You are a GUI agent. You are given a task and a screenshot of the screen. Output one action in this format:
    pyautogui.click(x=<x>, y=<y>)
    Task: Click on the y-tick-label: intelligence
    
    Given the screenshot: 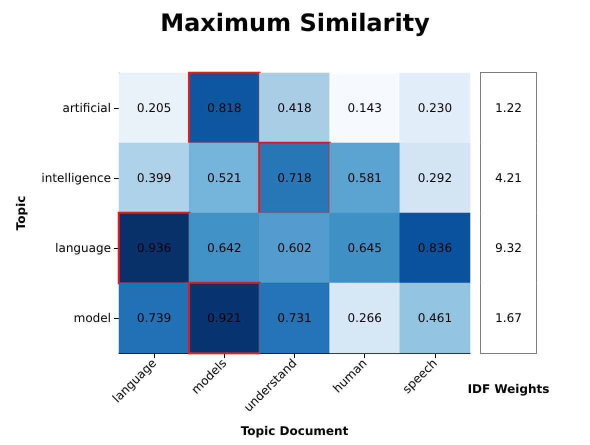 What is the action you would take?
    pyautogui.click(x=76, y=178)
    